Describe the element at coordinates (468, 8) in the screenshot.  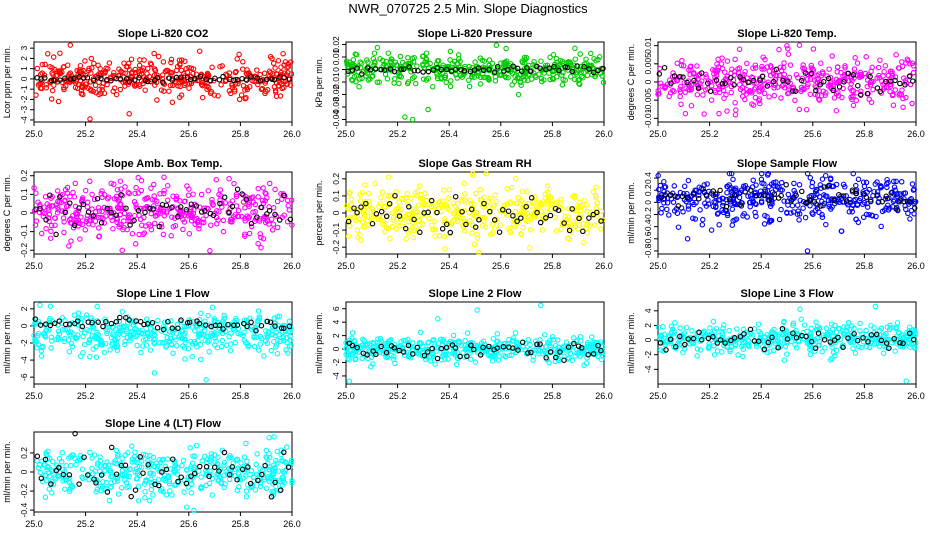
I see `figure-title: NWR_070725 2.5 Min. Slope Diagnostics` at that location.